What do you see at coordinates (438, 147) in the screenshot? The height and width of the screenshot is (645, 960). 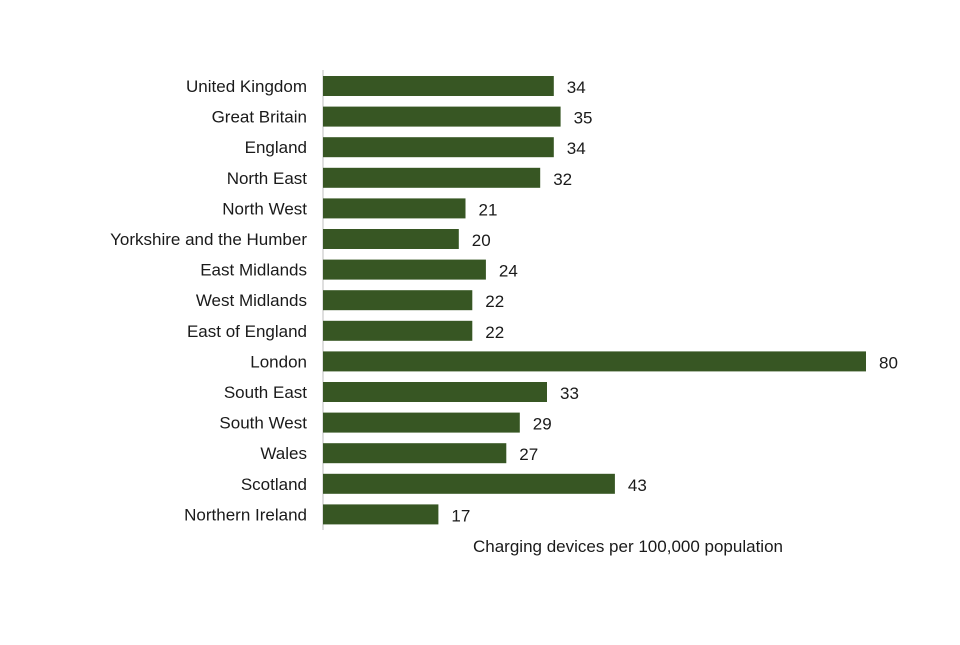 I see `bar-england` at bounding box center [438, 147].